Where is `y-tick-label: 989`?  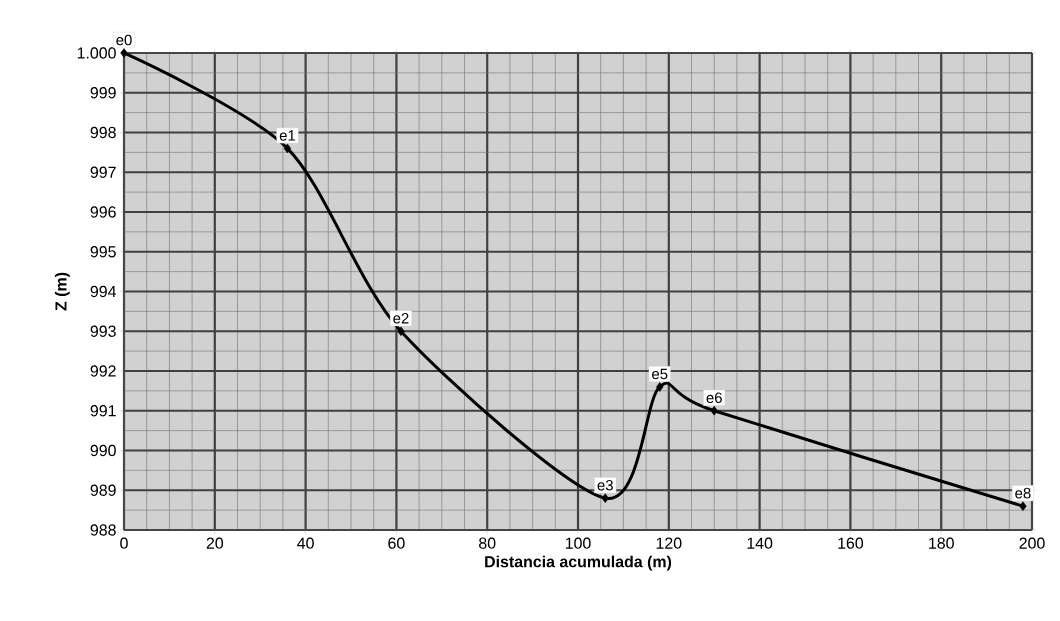 y-tick-label: 989 is located at coordinates (103, 490).